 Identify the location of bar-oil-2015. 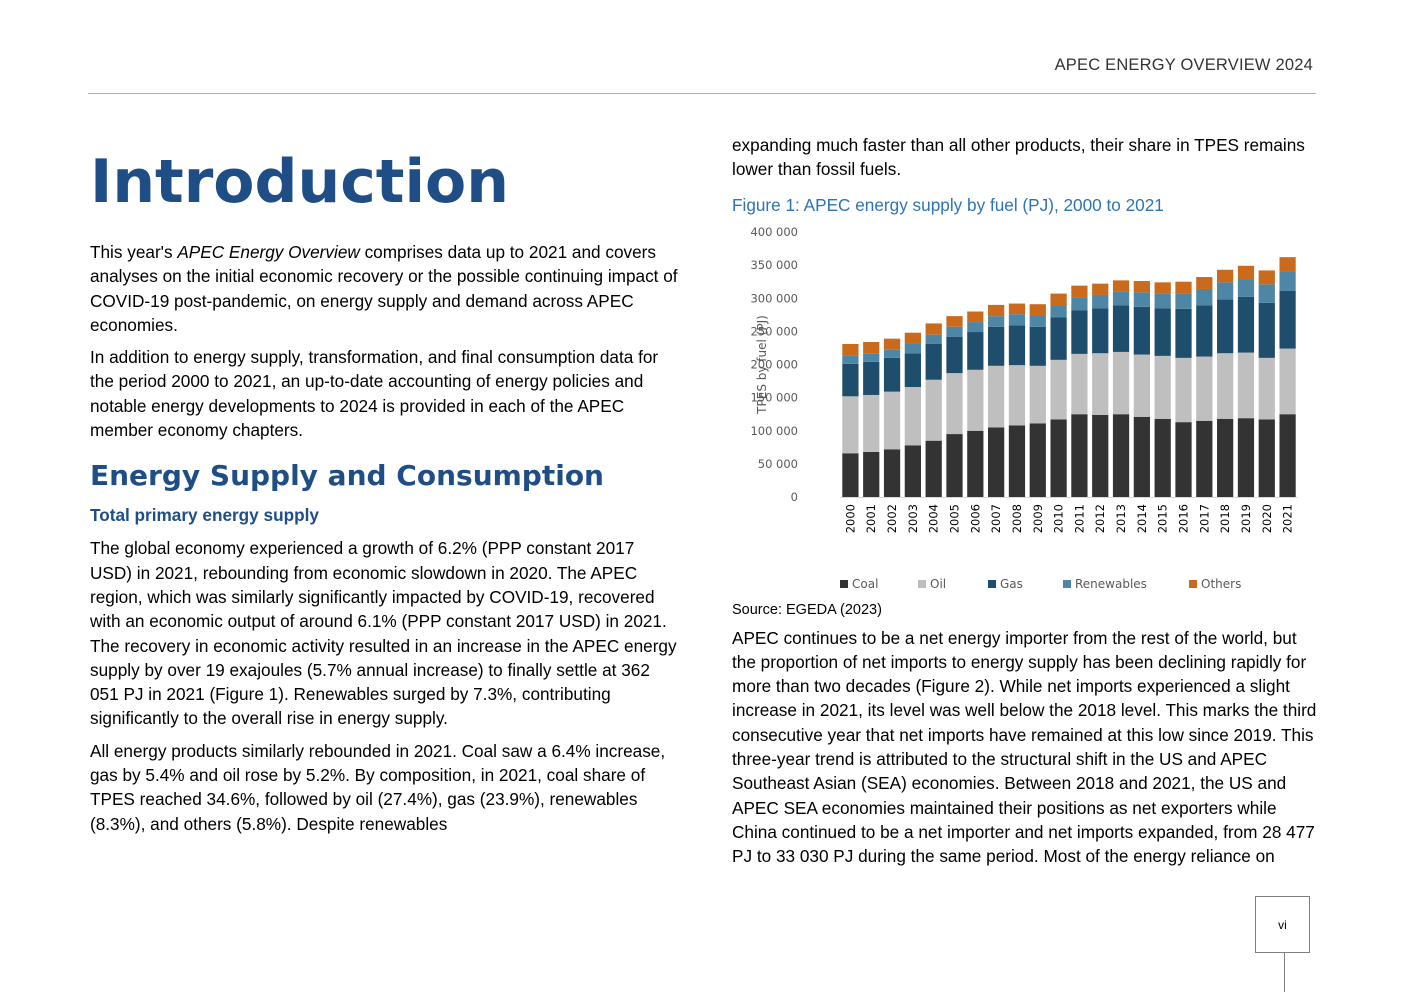
(1162, 387).